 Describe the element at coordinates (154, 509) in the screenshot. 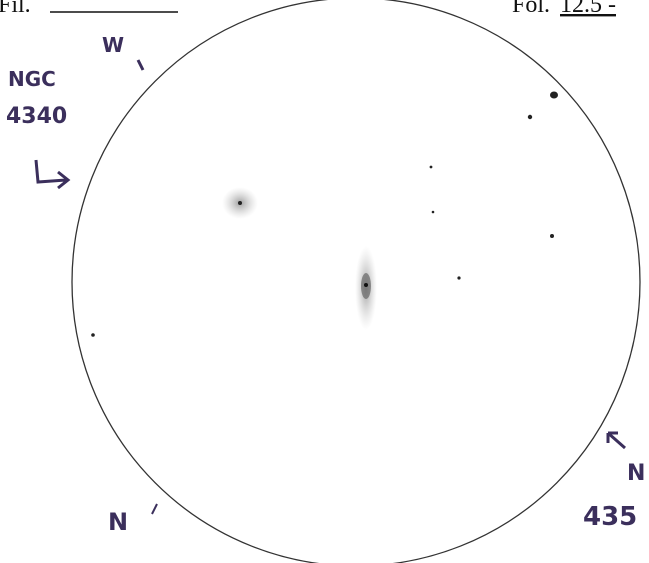

I see `north-tick` at that location.